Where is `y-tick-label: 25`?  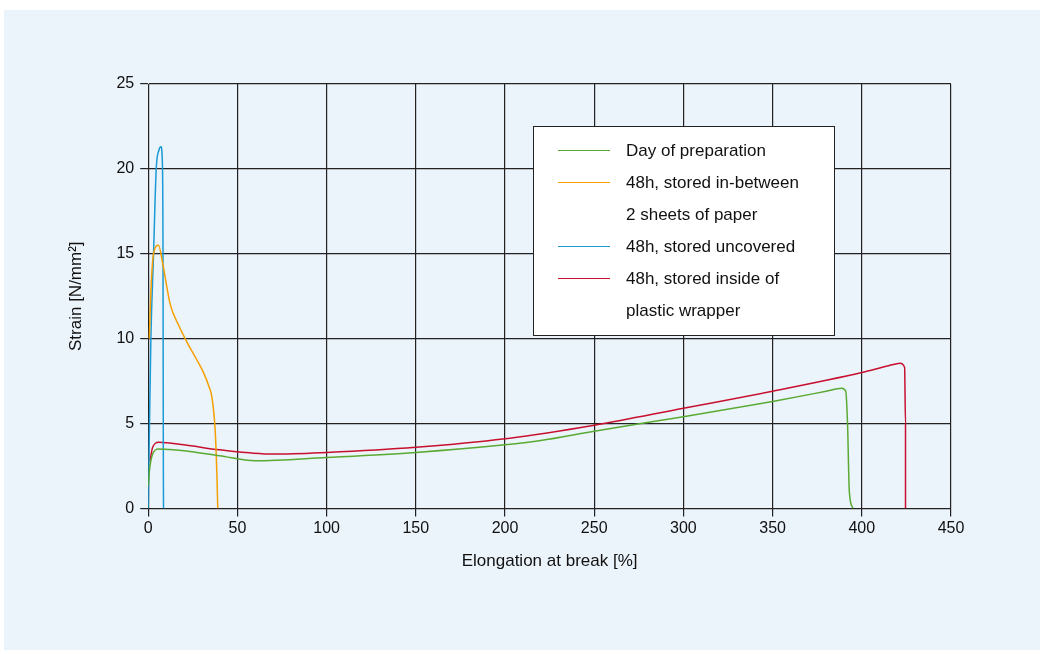
y-tick-label: 25 is located at coordinates (125, 83).